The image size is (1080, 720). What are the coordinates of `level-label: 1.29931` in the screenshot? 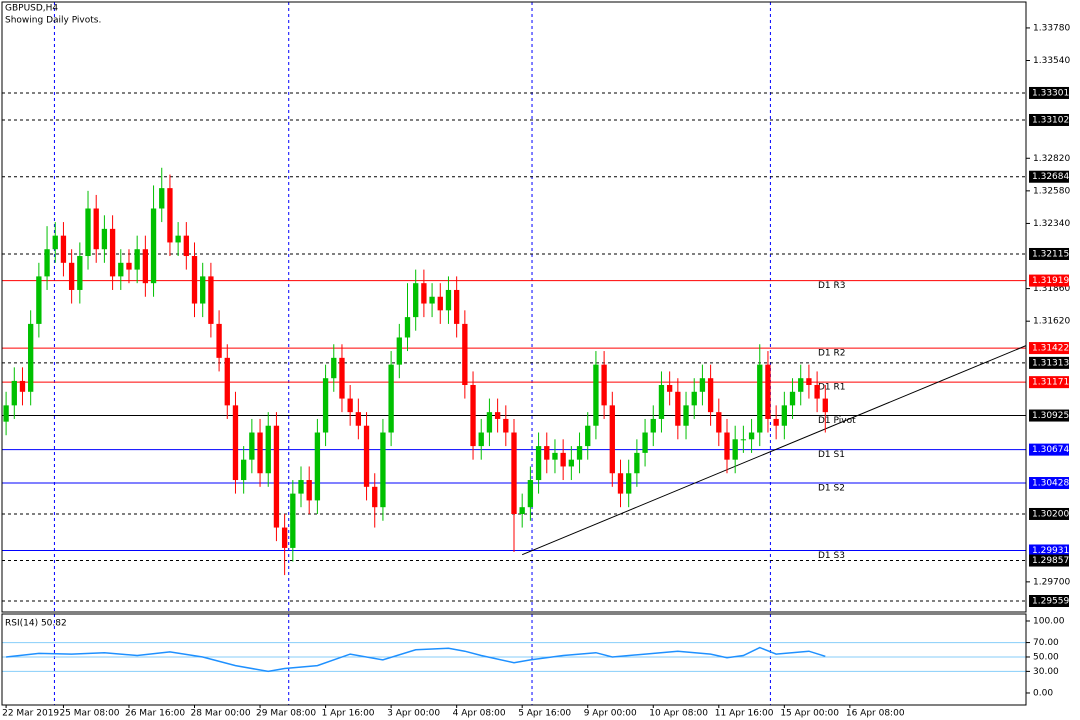 It's located at (1050, 551).